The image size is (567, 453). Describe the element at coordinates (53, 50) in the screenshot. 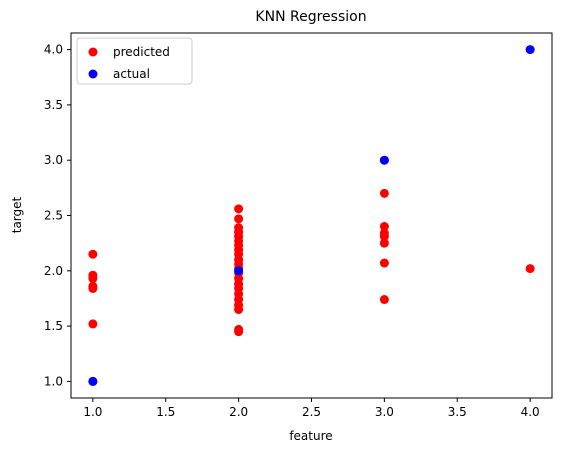

I see `y-tick-label: 4.0` at that location.